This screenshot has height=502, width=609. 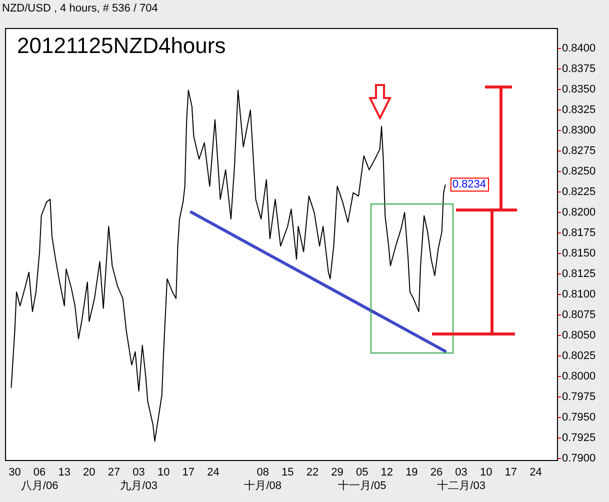 What do you see at coordinates (387, 472) in the screenshot?
I see `x-tick-label: 12` at bounding box center [387, 472].